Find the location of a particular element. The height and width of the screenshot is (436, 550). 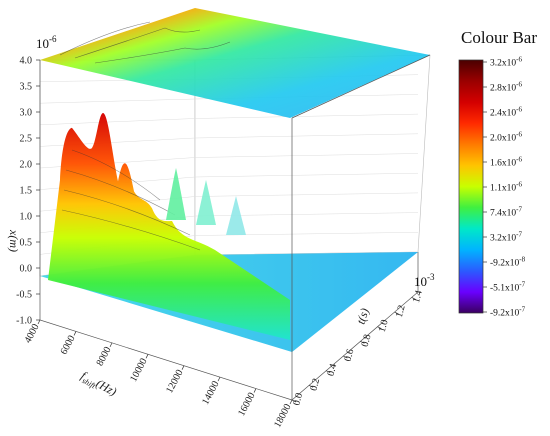

colorbar-title: Colour Bar is located at coordinates (499, 37).